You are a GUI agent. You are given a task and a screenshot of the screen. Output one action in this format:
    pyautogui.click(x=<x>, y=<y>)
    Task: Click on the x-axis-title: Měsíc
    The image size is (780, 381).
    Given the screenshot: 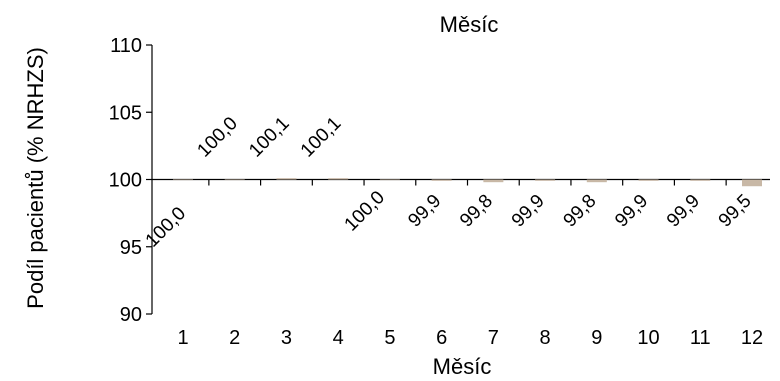 What is the action you would take?
    pyautogui.click(x=462, y=366)
    